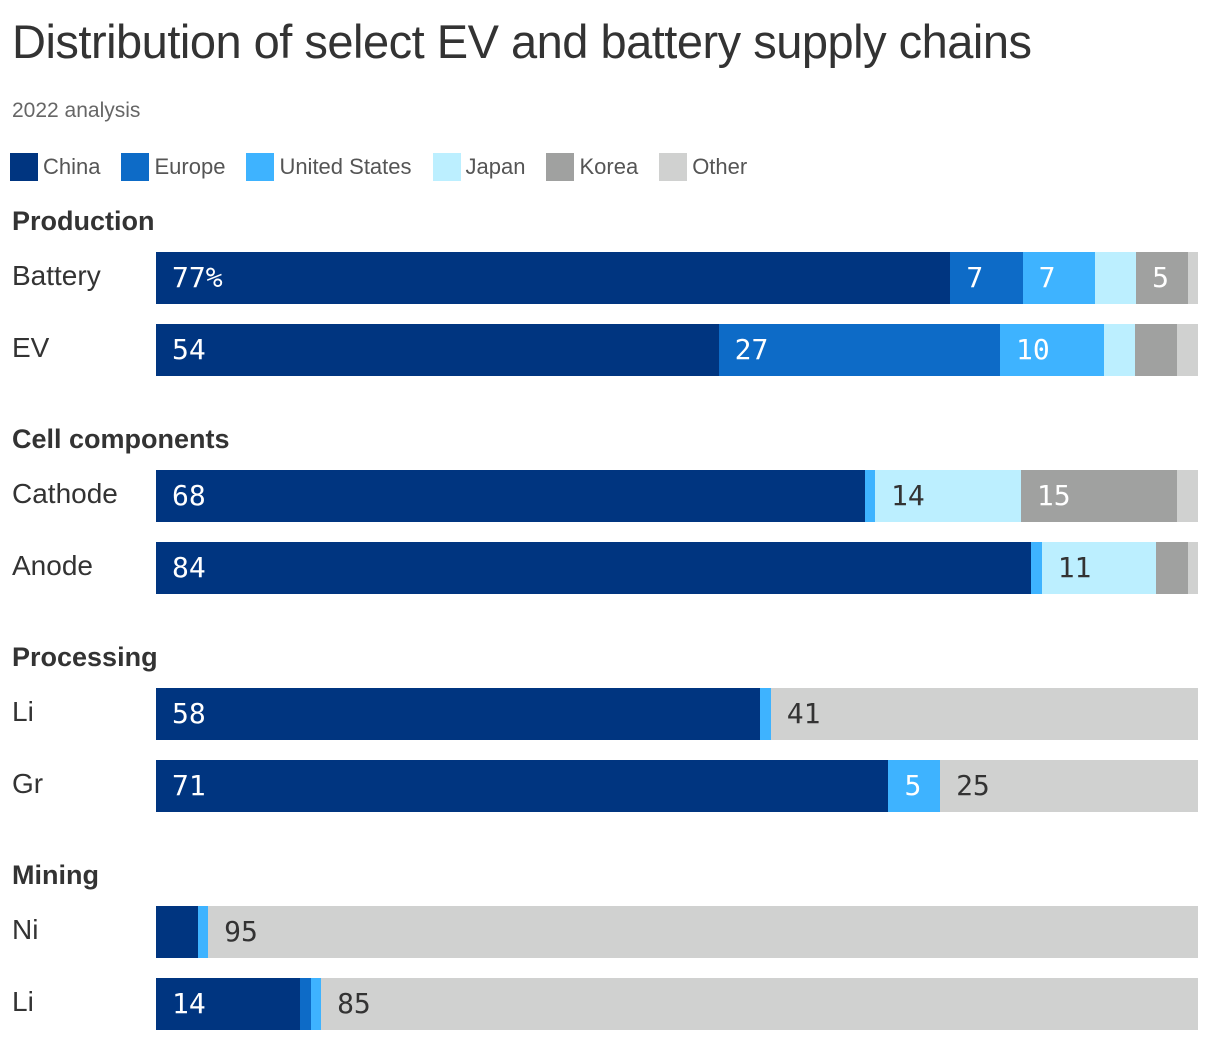 The height and width of the screenshot is (1040, 1220). I want to click on legend-label-europe: Europe, so click(190, 166).